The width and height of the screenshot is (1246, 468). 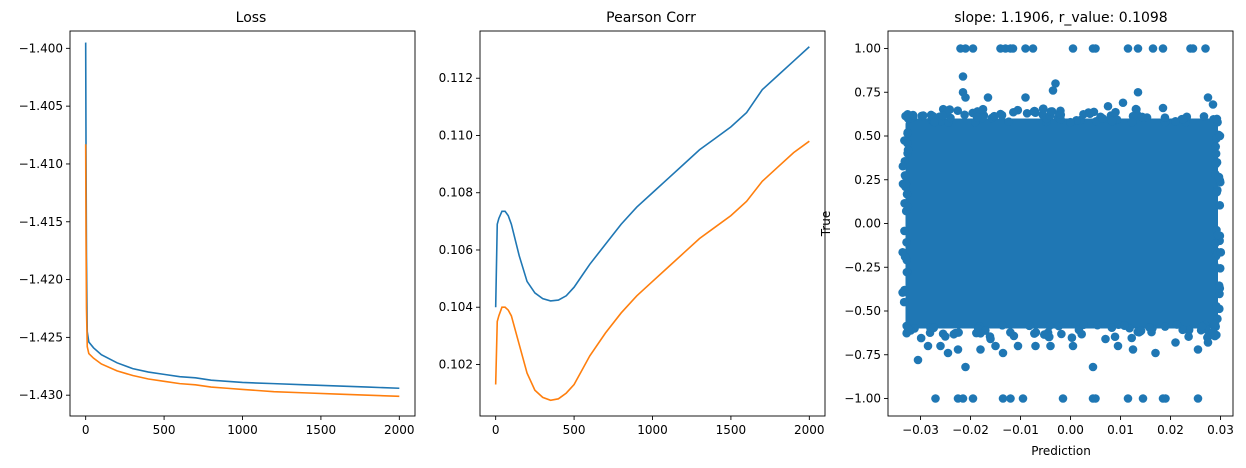 I want to click on loss-chart-xtick-label: 1500, so click(x=321, y=430).